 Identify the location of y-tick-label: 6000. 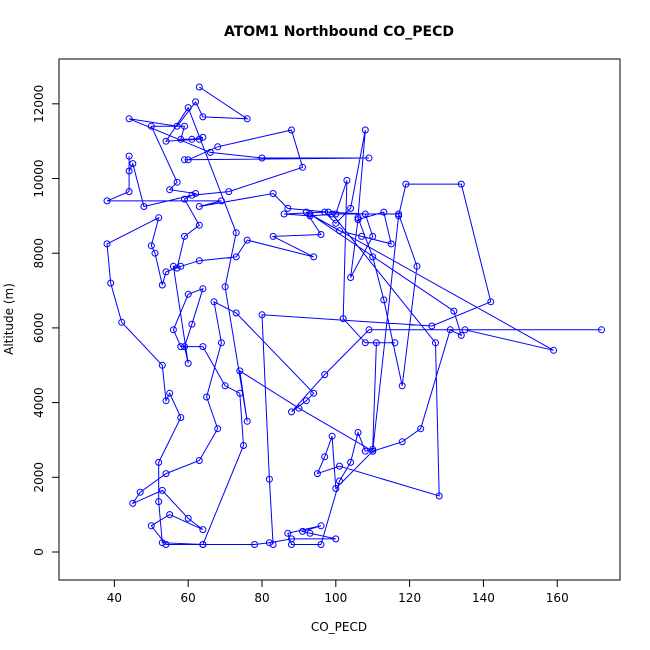
(39, 328).